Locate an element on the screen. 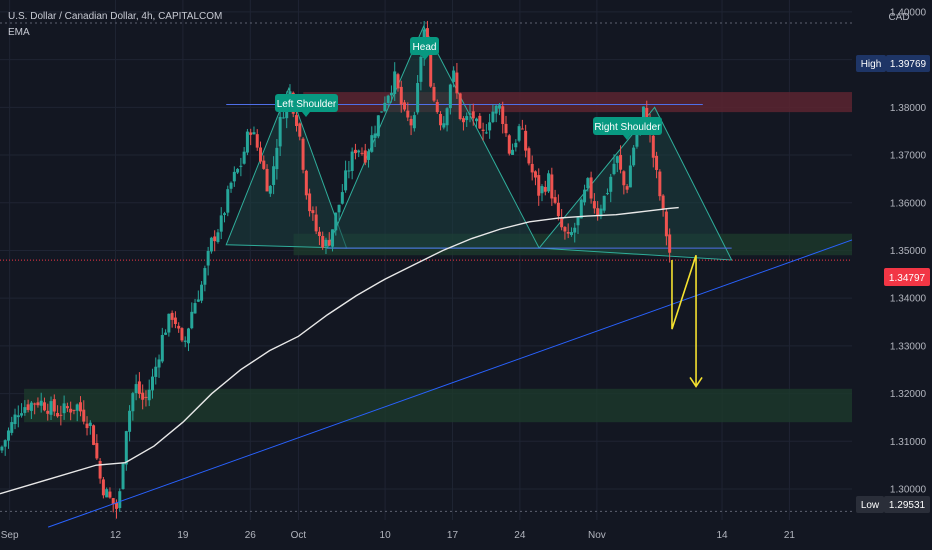 The height and width of the screenshot is (550, 932). price-tick-label: 1.37000 is located at coordinates (908, 156).